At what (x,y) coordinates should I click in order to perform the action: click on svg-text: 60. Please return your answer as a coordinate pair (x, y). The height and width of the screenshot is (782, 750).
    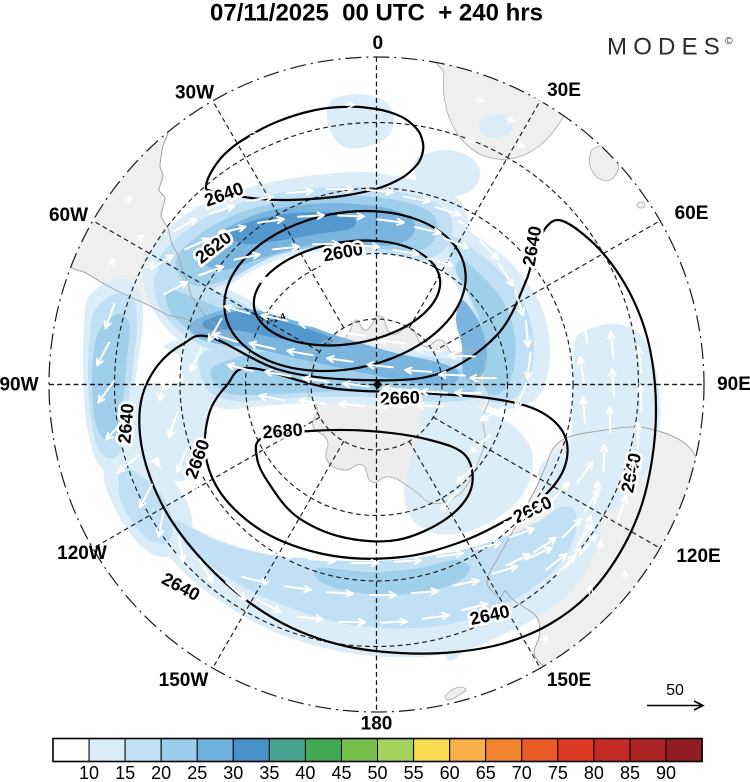
    Looking at the image, I should click on (450, 772).